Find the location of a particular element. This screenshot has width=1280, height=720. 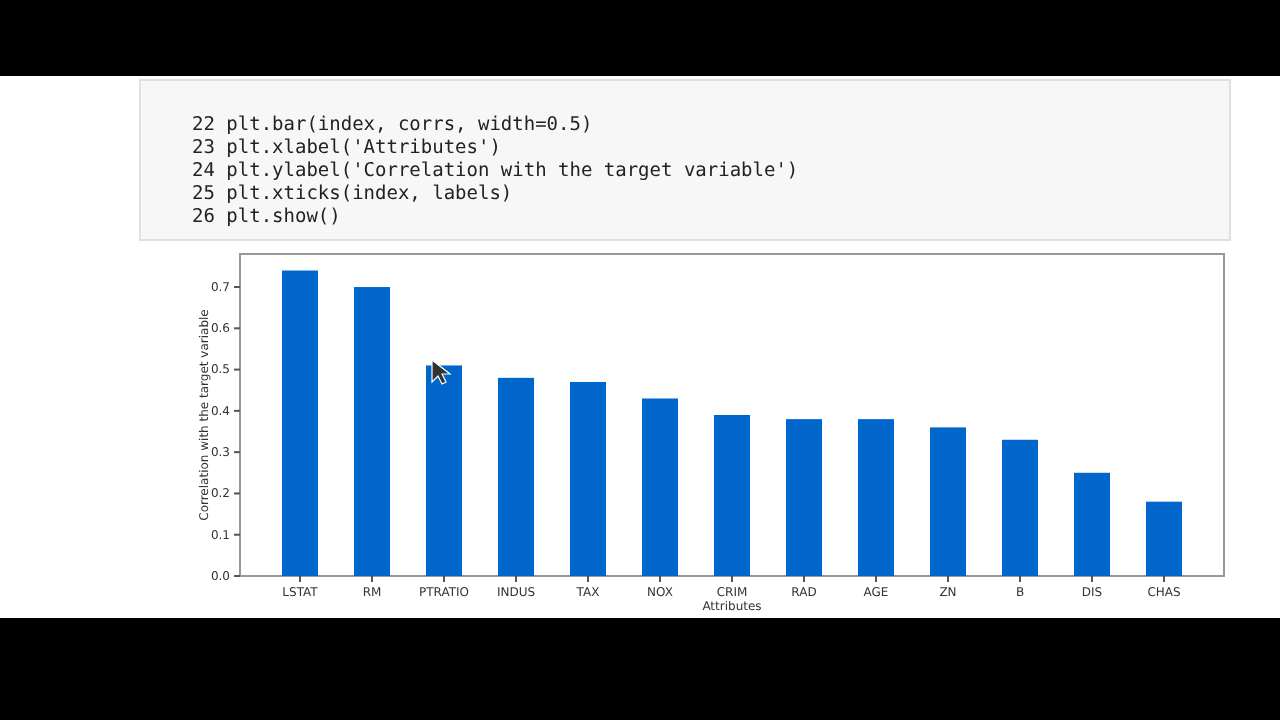

text: 23 plt.xlabel('Attributes') is located at coordinates (346, 148).